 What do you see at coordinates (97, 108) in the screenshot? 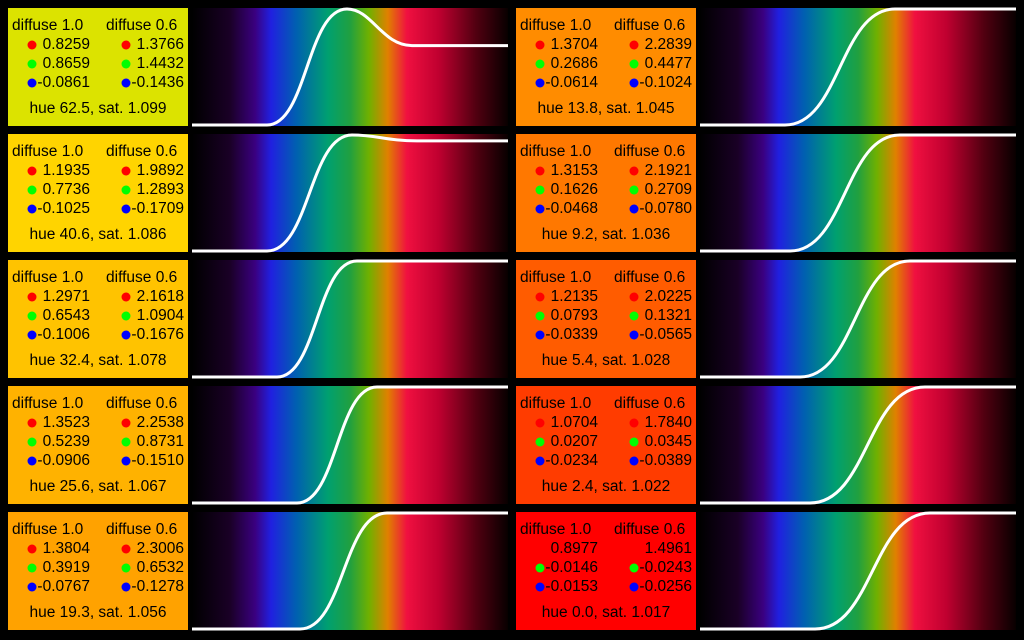
I see `caption: hue 62.5, sat. 1.099` at bounding box center [97, 108].